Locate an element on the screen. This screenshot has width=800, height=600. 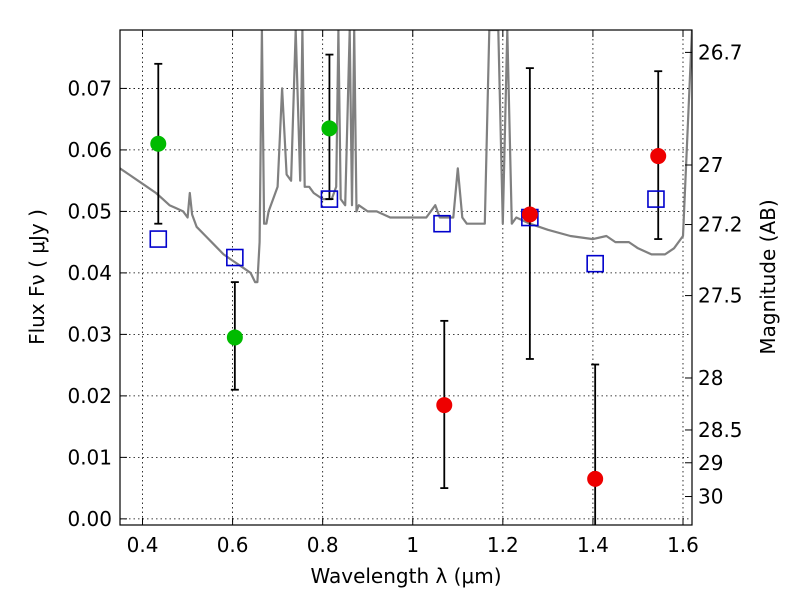
x-tick-labels: 0.4 0.6 0.8 1 1.2 1.4 1.6 is located at coordinates (413, 545).